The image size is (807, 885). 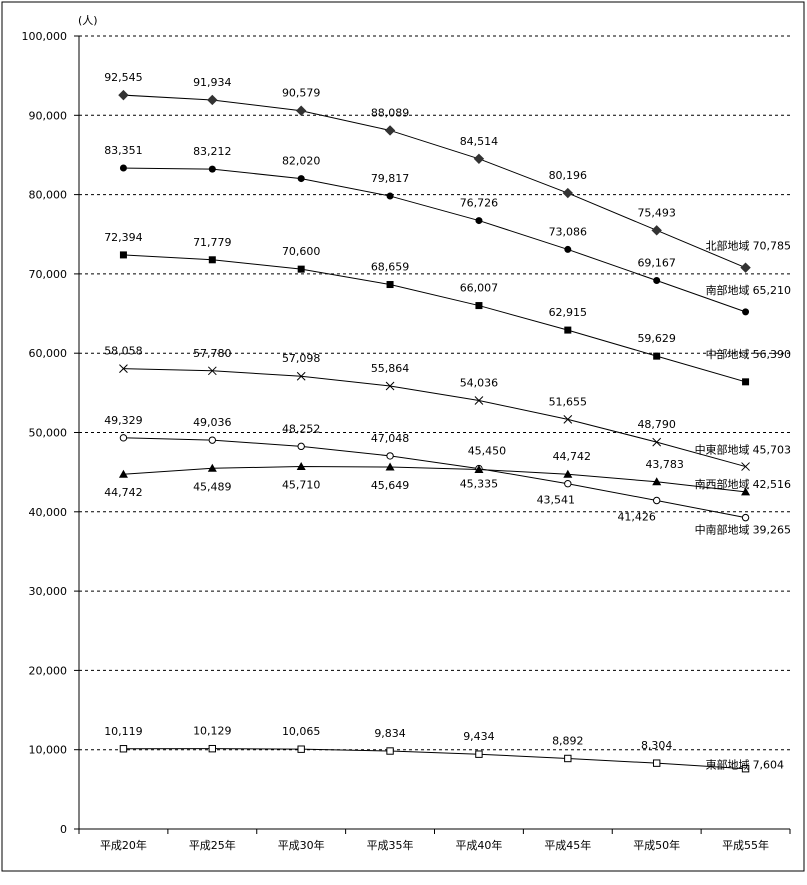 What do you see at coordinates (301, 845) in the screenshot?
I see `x-tick-label: 平成30年` at bounding box center [301, 845].